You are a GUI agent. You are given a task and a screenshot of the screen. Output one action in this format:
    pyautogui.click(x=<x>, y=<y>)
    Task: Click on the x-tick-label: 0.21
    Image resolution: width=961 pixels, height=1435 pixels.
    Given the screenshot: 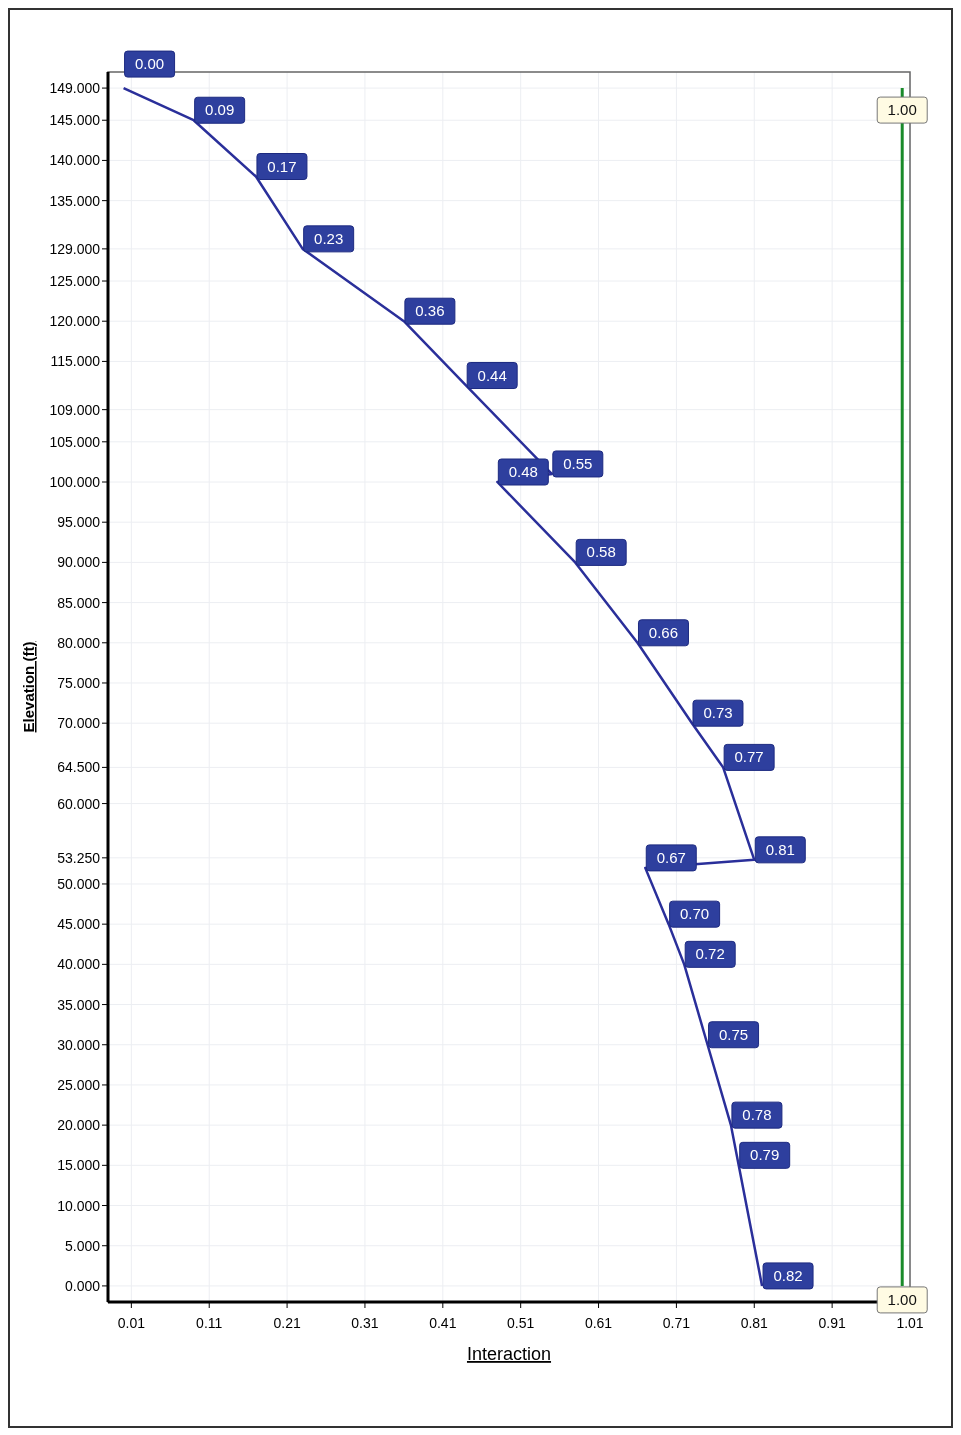 What is the action you would take?
    pyautogui.click(x=287, y=1323)
    